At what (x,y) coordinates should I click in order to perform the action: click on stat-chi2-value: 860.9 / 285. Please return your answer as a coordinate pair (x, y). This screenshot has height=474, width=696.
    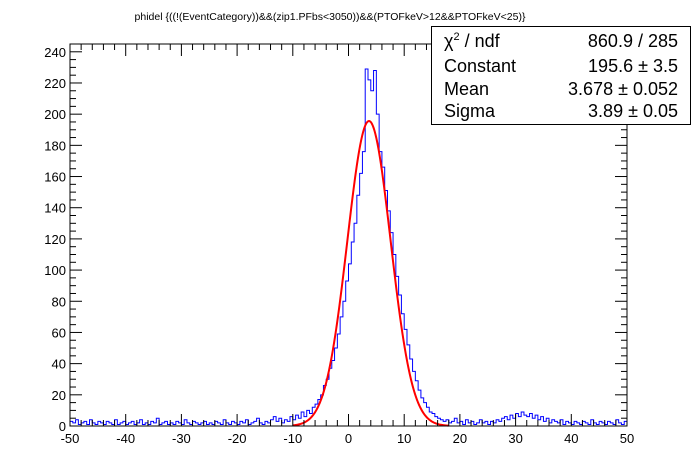
    Looking at the image, I should click on (632, 41).